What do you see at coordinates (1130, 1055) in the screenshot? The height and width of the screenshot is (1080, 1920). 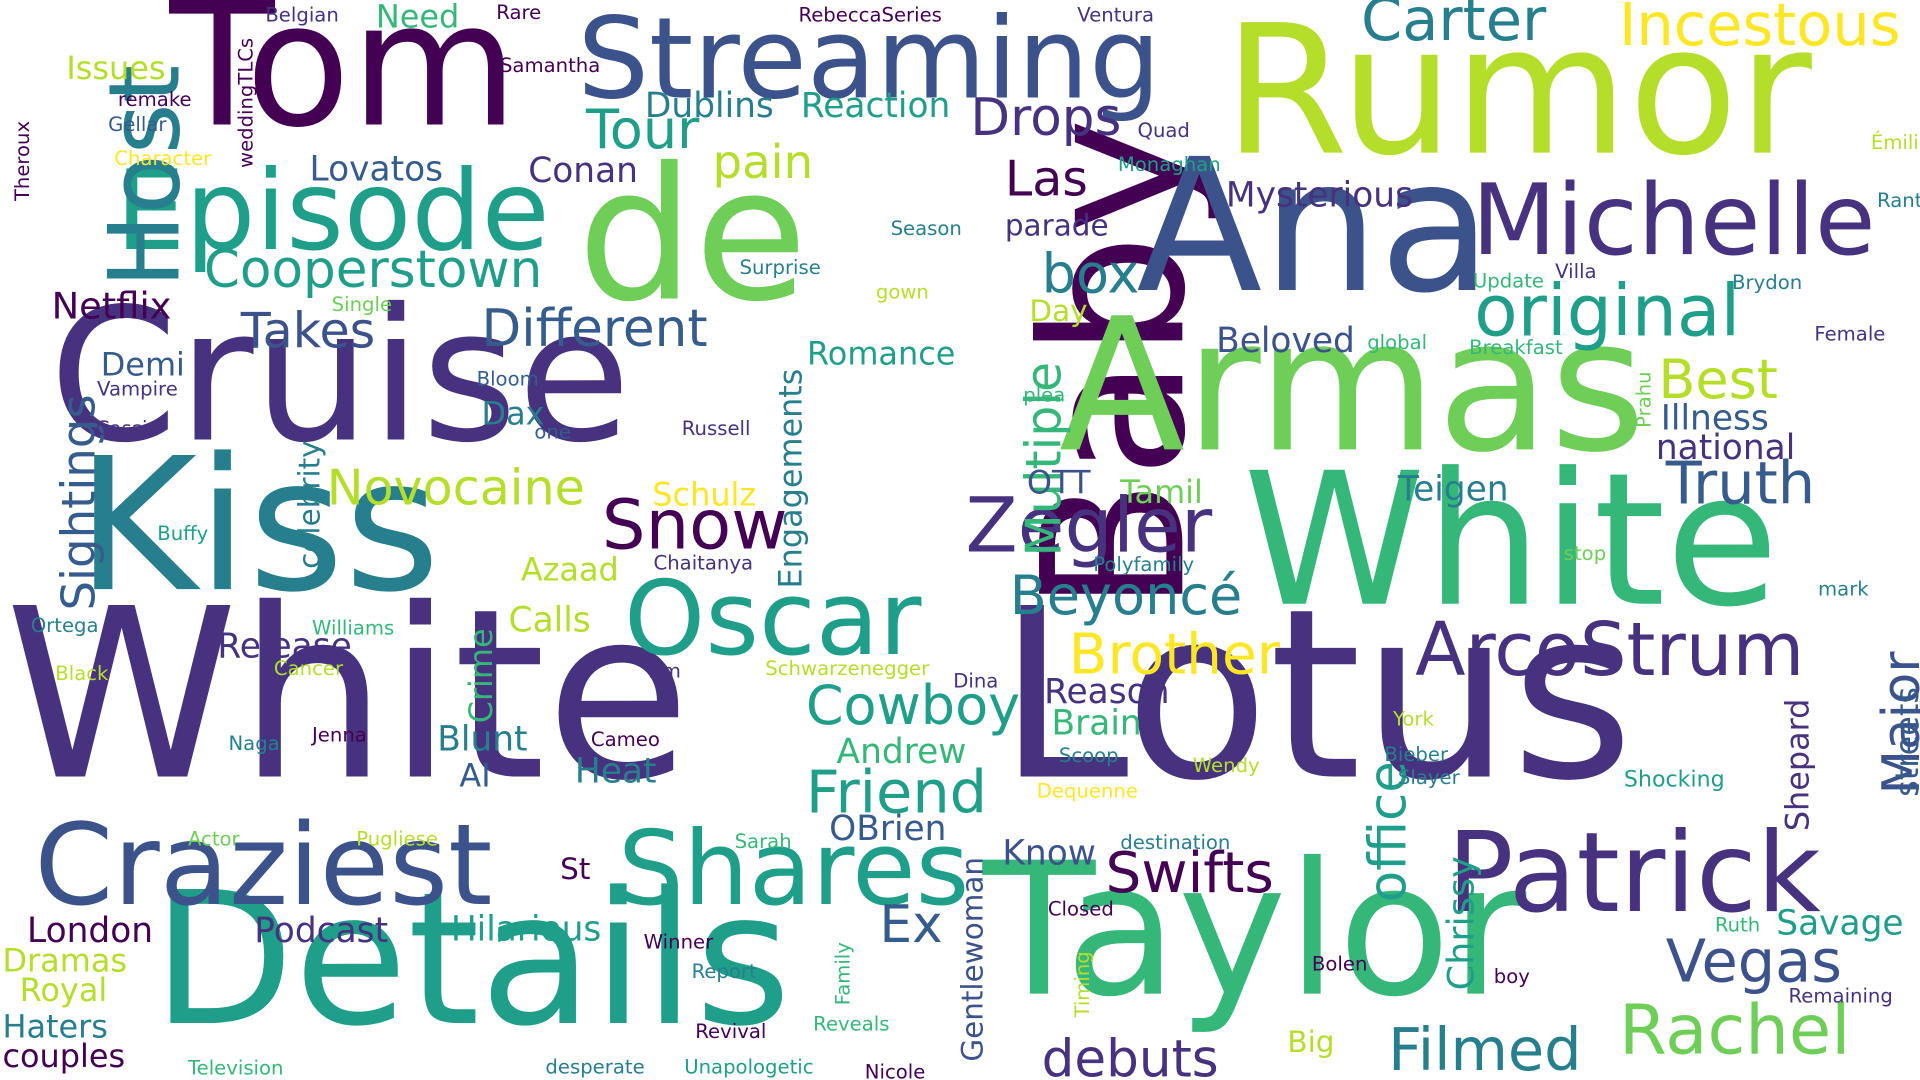 I see `word-debuts: debuts` at bounding box center [1130, 1055].